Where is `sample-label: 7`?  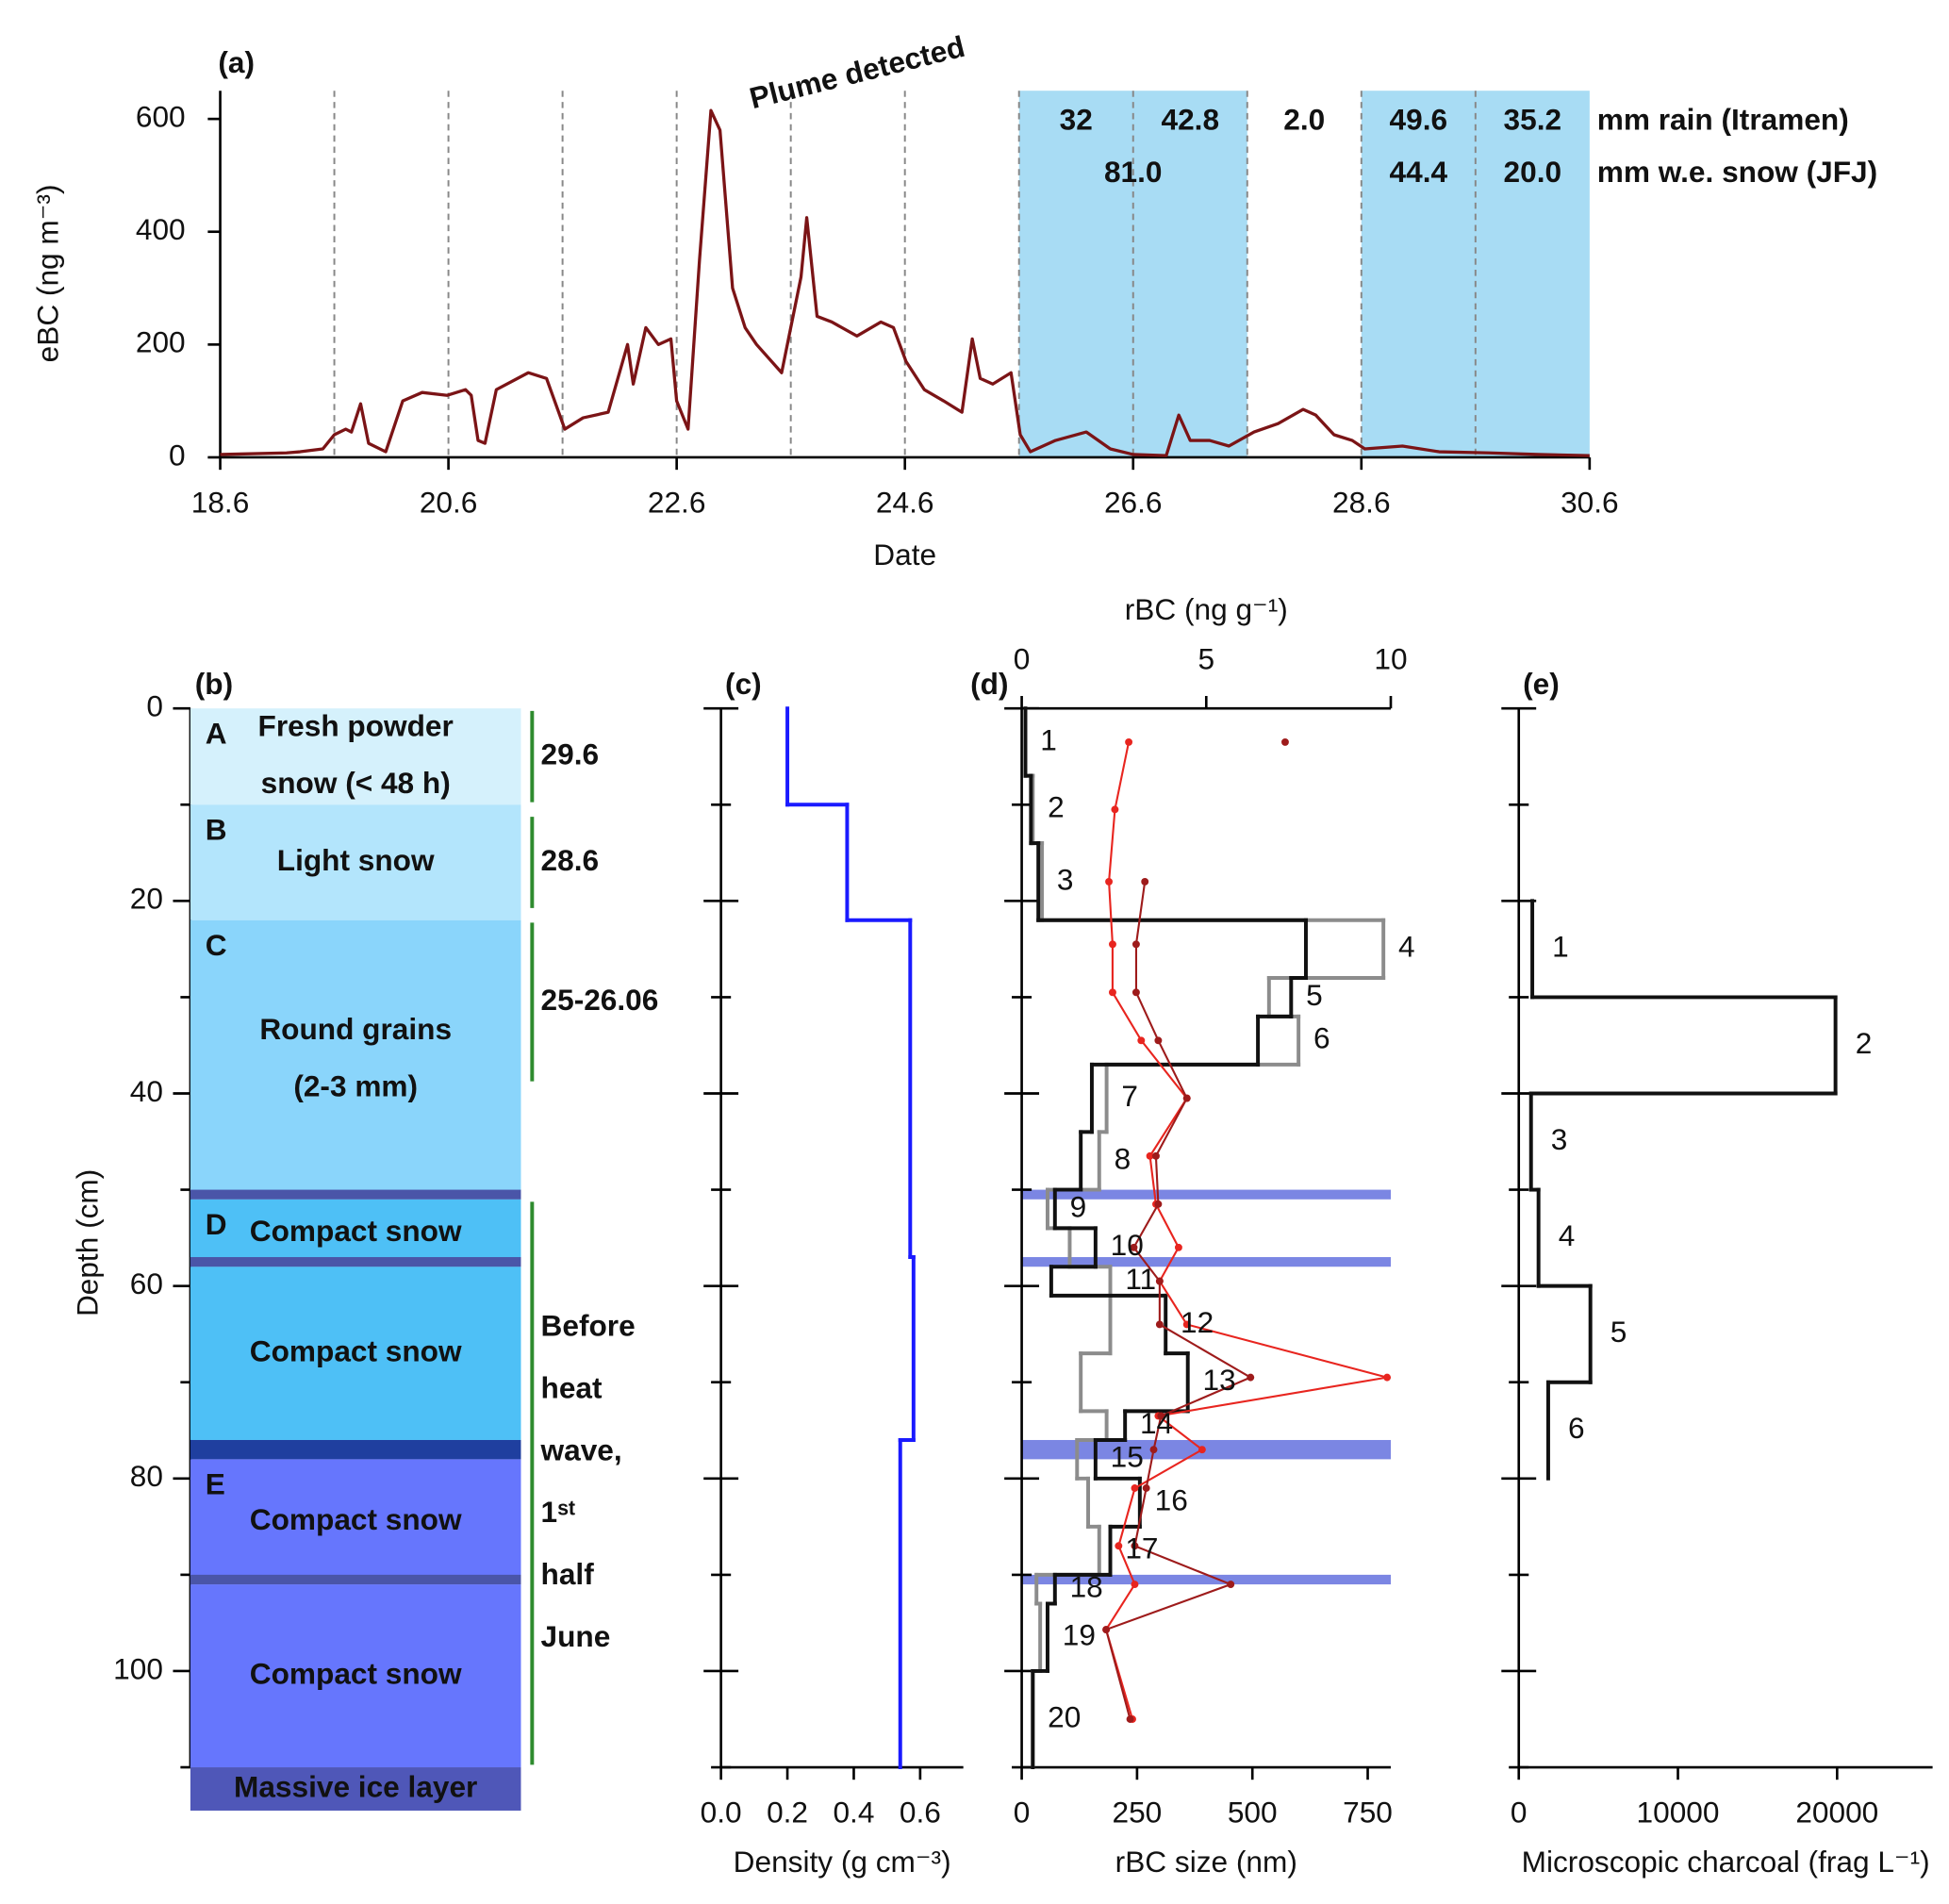 sample-label: 7 is located at coordinates (1130, 1096).